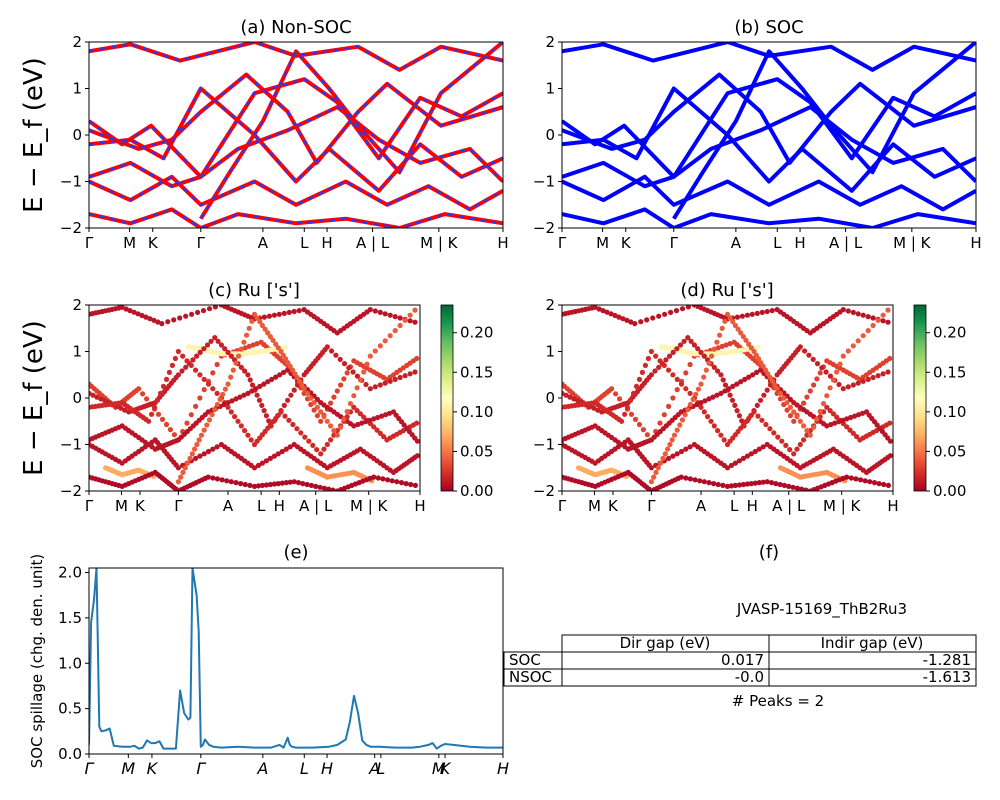 The width and height of the screenshot is (1000, 800). Describe the element at coordinates (37, 661) in the screenshot. I see `ylabel-spillage: SOC spillage (chg. den. unit)` at that location.